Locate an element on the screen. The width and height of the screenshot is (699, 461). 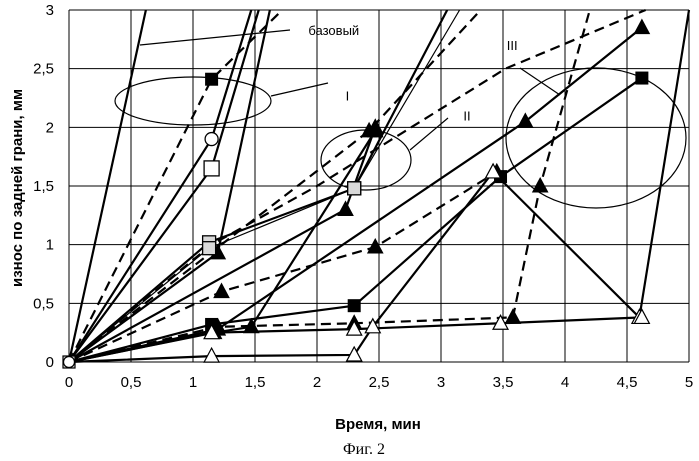
y-tick-label: 1 is located at coordinates (50, 245).